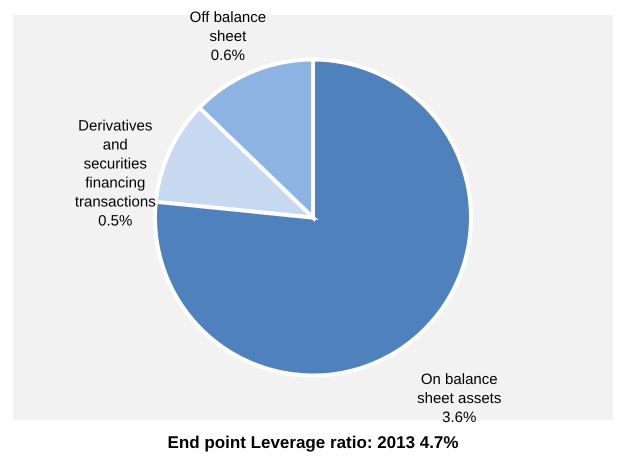 Image resolution: width=635 pixels, height=470 pixels. Describe the element at coordinates (115, 221) in the screenshot. I see `data-label: 0.5%` at that location.